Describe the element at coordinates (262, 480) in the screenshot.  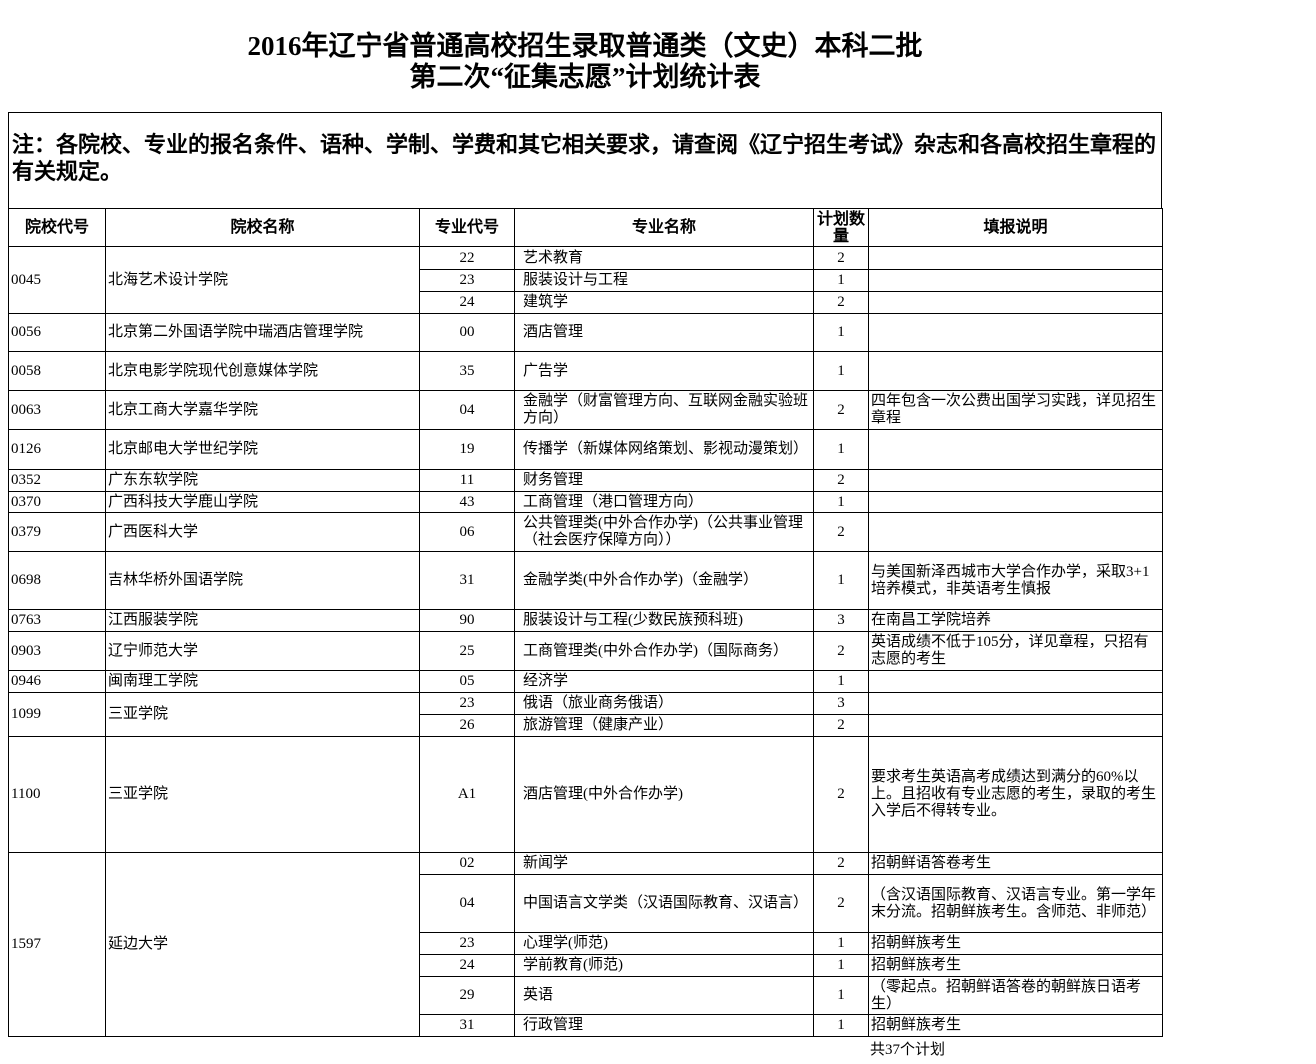
I see `school-name: 广东东软学院` at that location.